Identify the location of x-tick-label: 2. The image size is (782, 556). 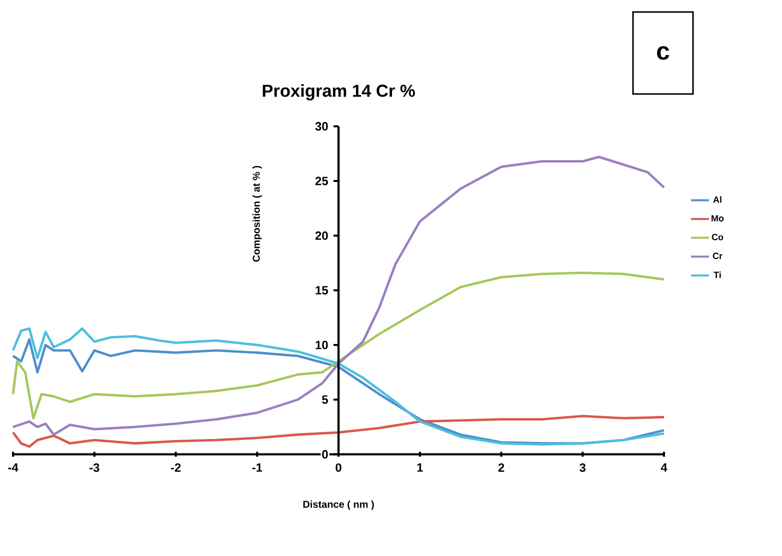
(501, 467).